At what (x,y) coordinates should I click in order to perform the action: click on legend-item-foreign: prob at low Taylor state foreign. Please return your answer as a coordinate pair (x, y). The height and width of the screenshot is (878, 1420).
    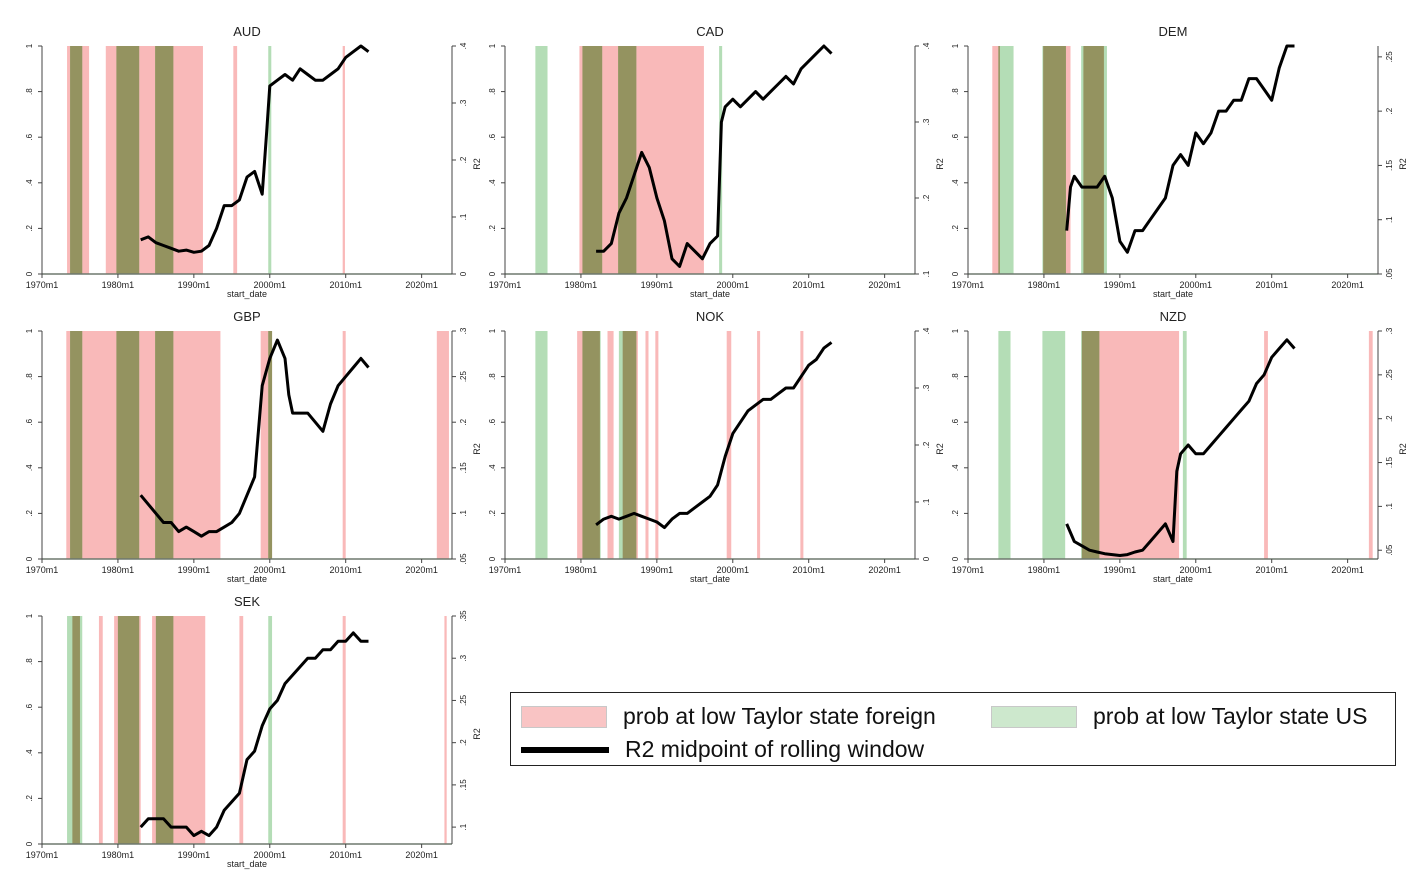
    Looking at the image, I should click on (728, 716).